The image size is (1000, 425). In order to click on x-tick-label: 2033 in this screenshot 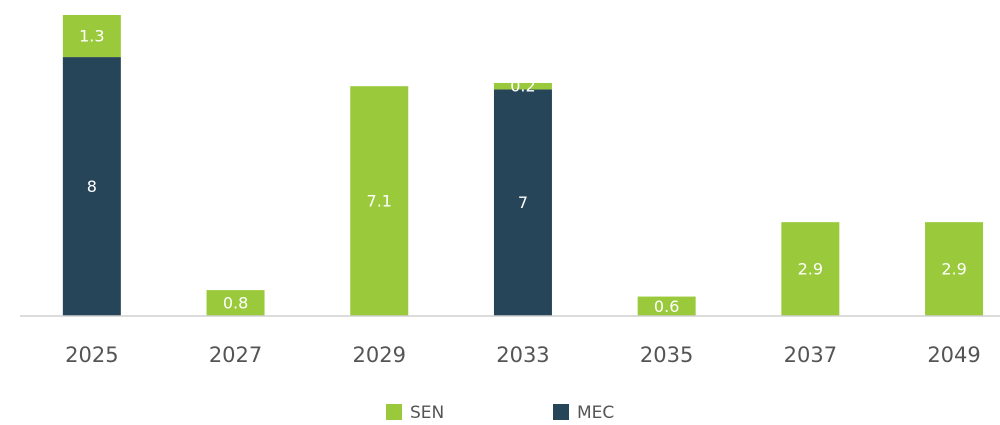, I will do `click(522, 355)`.